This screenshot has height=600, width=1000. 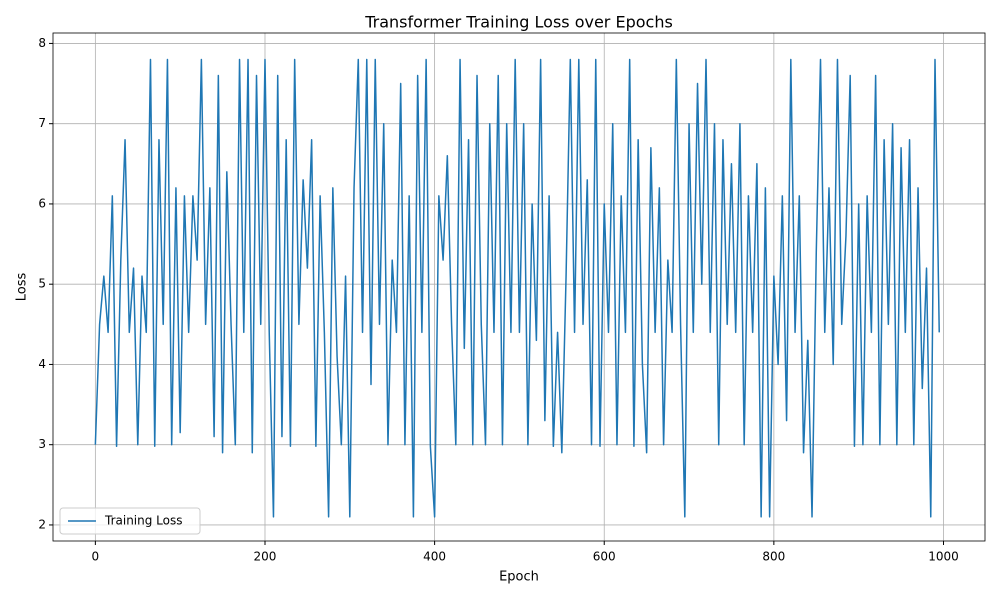 What do you see at coordinates (22, 287) in the screenshot?
I see `y-axis-label: Loss` at bounding box center [22, 287].